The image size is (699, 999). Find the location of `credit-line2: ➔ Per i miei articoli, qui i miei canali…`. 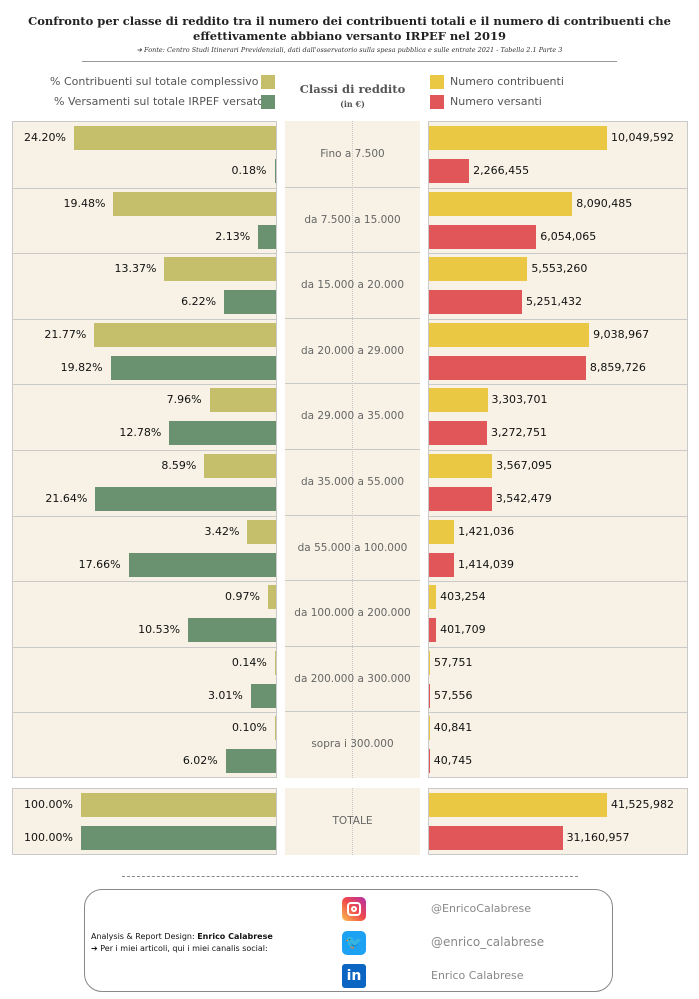

credit-line2: ➔ Per i miei articoli, qui i miei canali… is located at coordinates (179, 948).